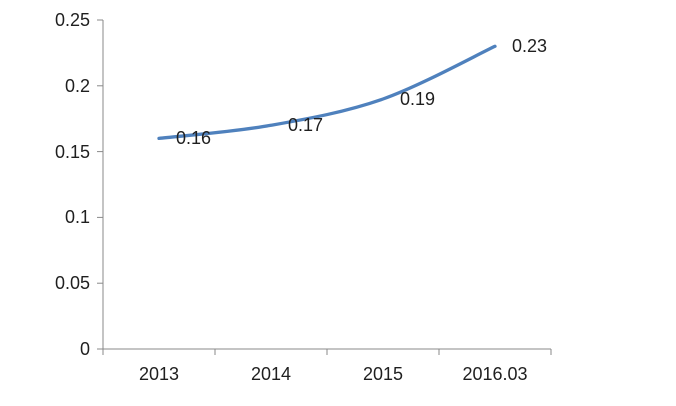  I want to click on y-axis-tick-label: 0.25, so click(72, 20).